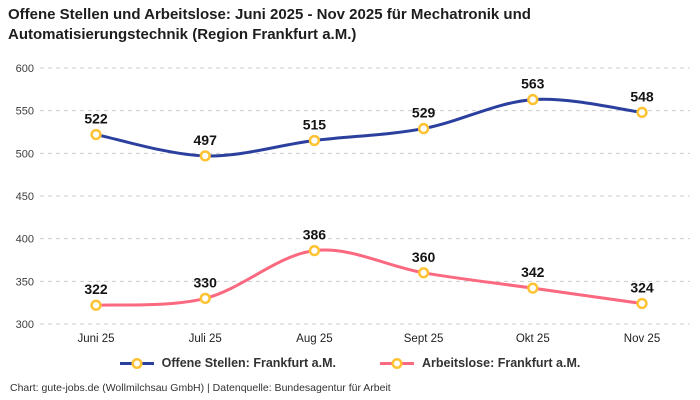 This screenshot has width=700, height=400. Describe the element at coordinates (206, 282) in the screenshot. I see `svg-text: 330` at that location.